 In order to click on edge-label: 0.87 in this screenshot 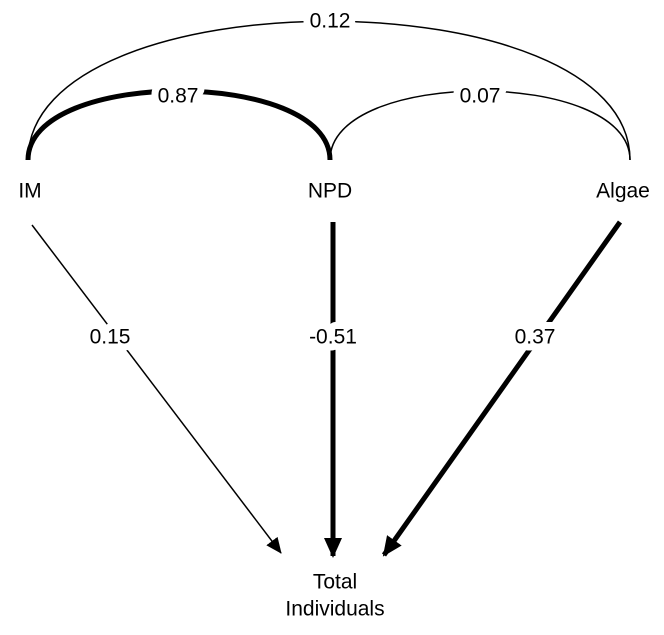, I will do `click(178, 96)`.